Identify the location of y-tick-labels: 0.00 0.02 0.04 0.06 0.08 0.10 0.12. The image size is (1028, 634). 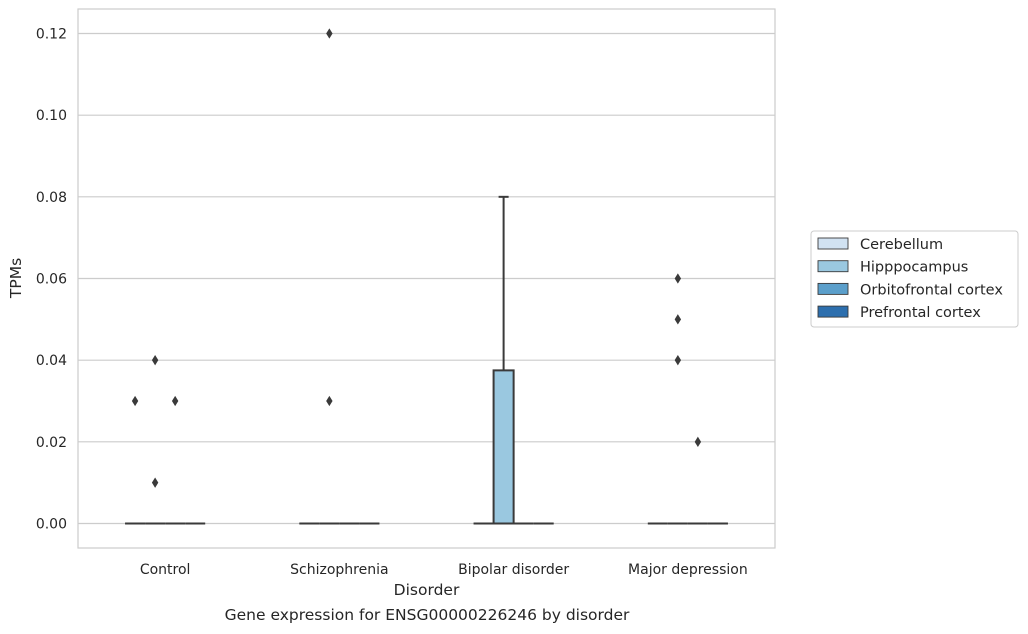
(51, 280).